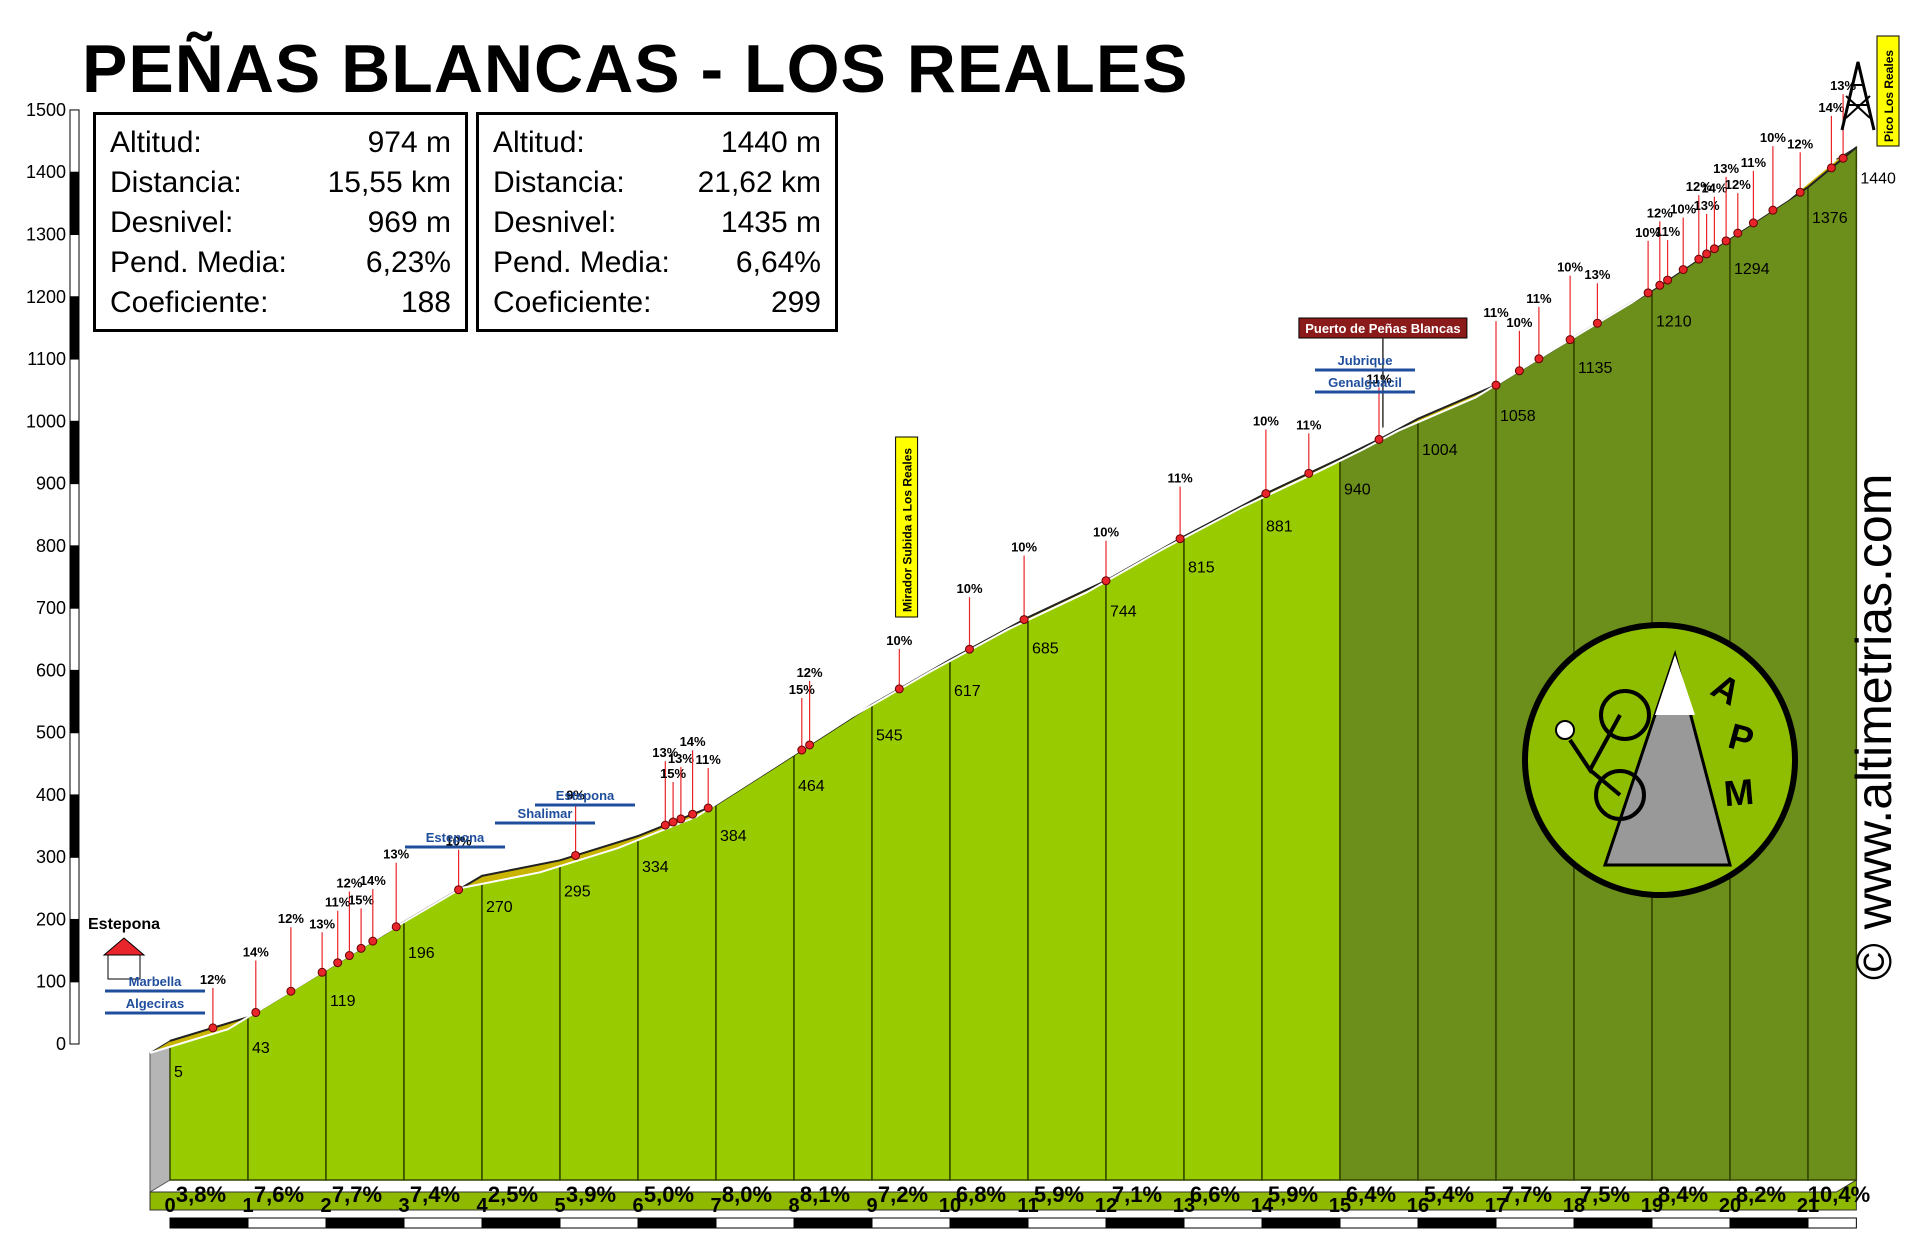 This screenshot has height=1234, width=1920. I want to click on y-tick-label: 500, so click(51, 733).